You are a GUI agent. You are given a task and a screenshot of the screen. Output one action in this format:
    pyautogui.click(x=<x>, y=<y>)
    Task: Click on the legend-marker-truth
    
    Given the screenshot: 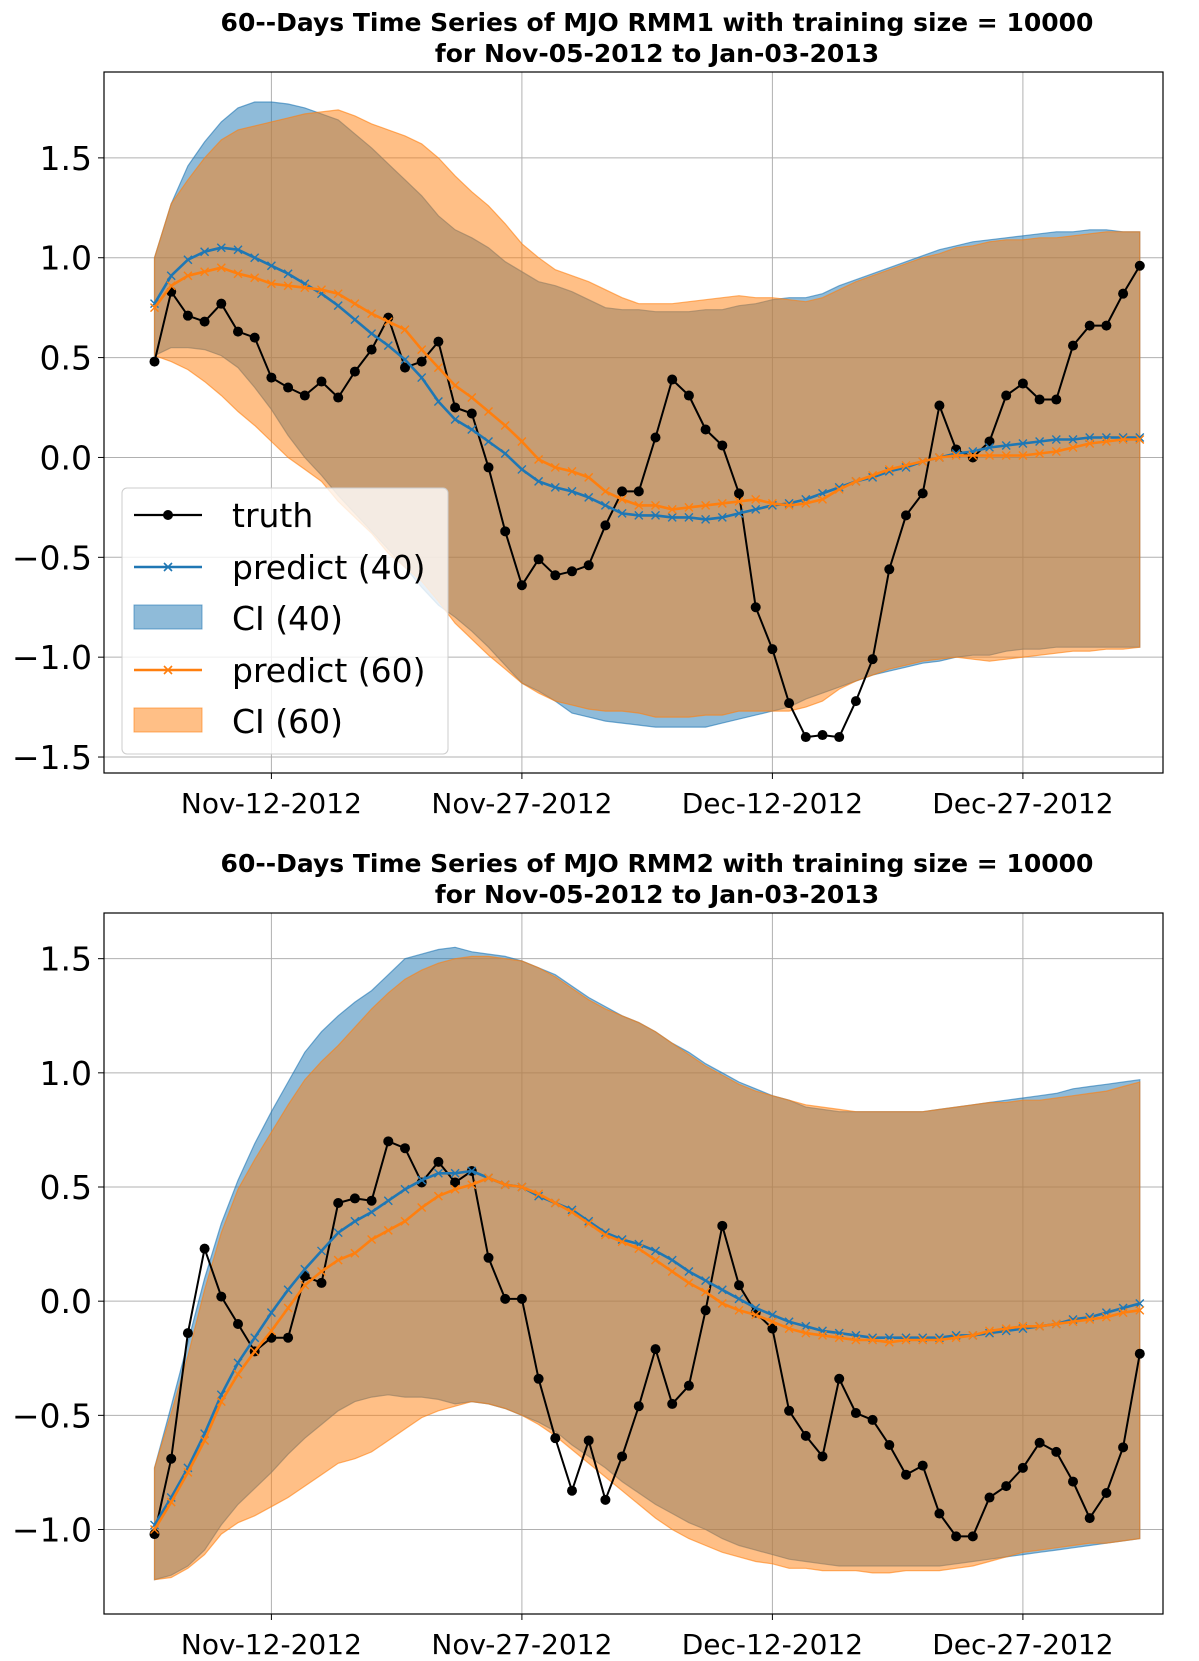 What is the action you would take?
    pyautogui.click(x=168, y=515)
    